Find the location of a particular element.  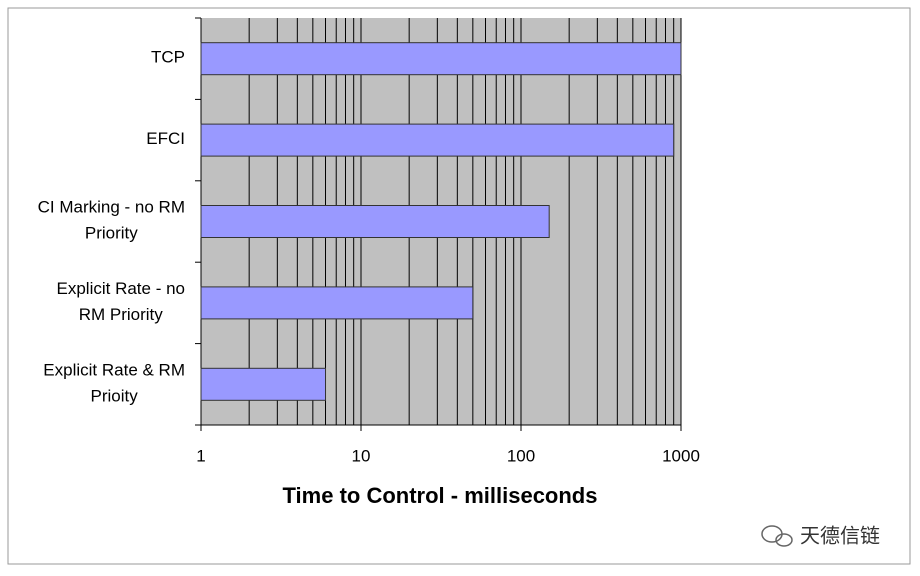

y-tick-label: Explicit Rate & RM Prioity is located at coordinates (114, 383).